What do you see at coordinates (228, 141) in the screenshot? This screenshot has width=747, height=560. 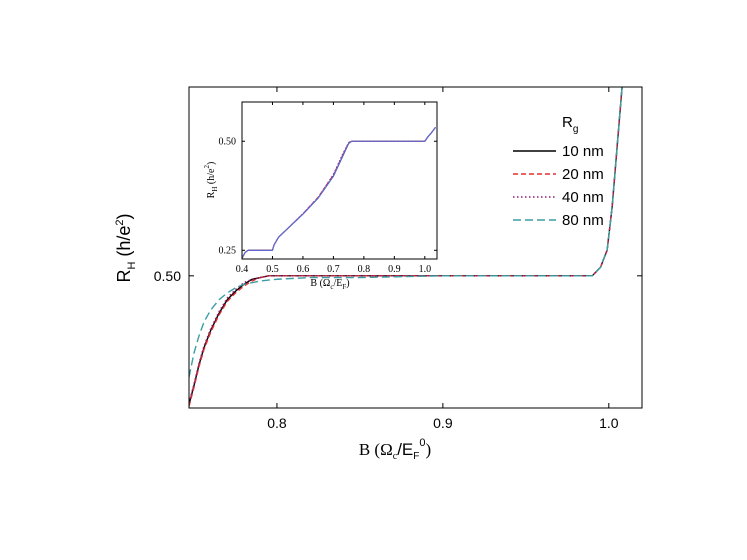 I see `inset-y-tick-label: 0.50` at bounding box center [228, 141].